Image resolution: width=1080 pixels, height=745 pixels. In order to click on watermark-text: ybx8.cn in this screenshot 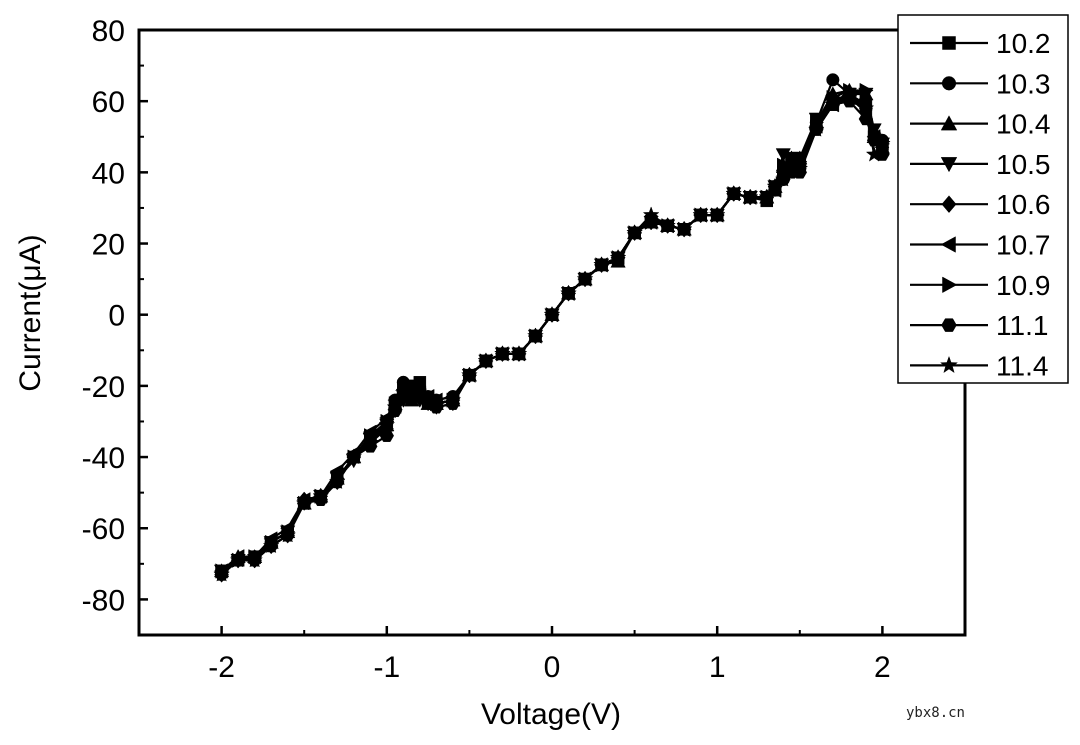, I will do `click(935, 713)`.